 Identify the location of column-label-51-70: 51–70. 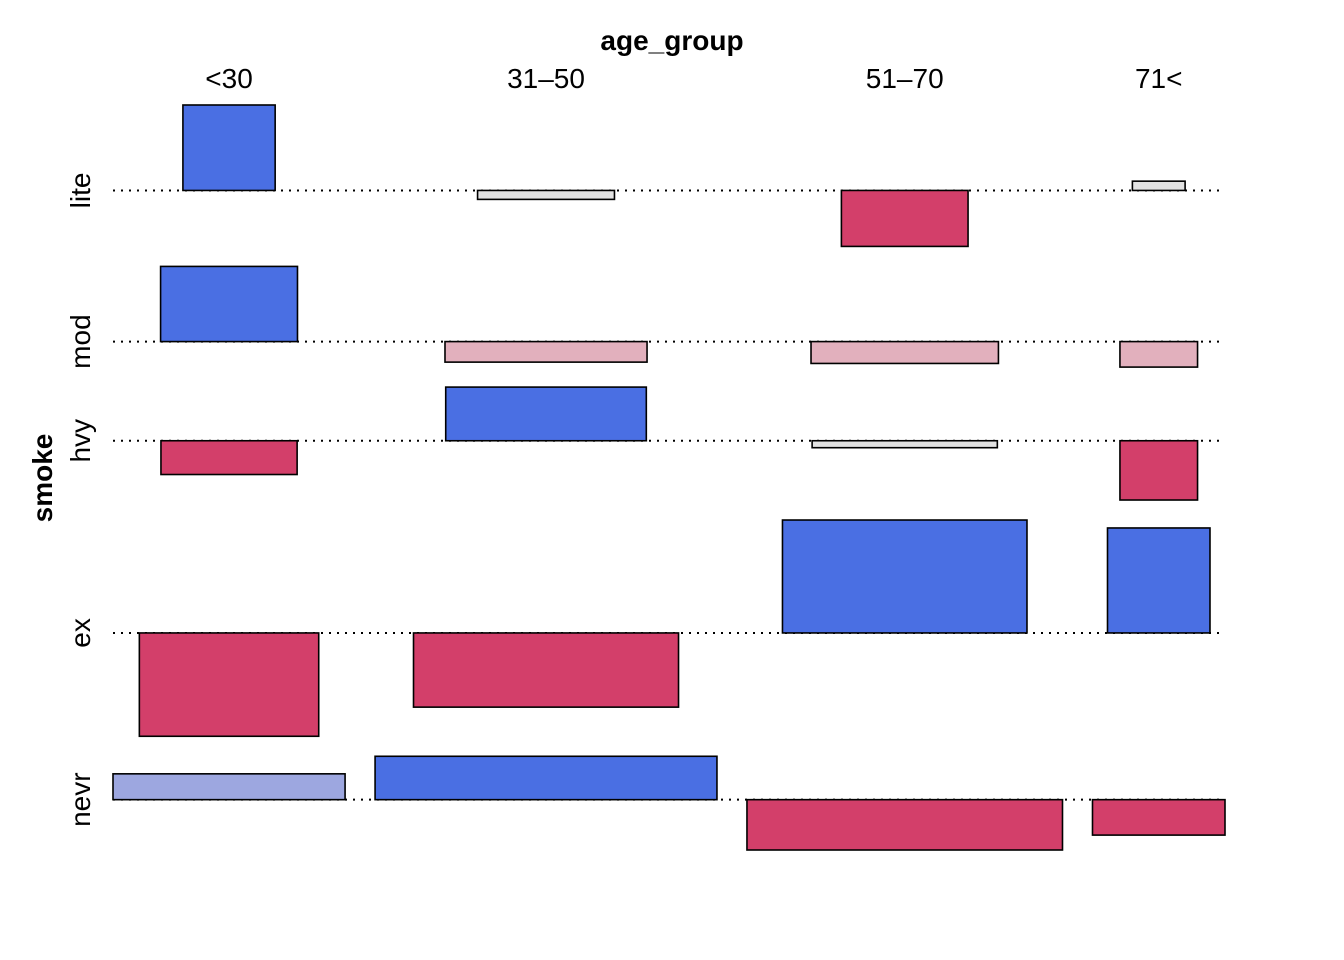
(905, 78).